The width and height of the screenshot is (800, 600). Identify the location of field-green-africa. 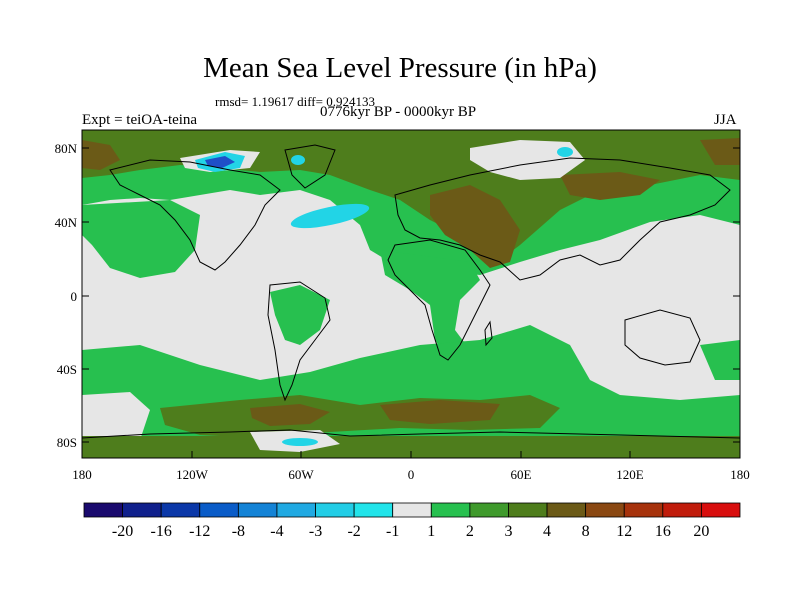
(430, 306).